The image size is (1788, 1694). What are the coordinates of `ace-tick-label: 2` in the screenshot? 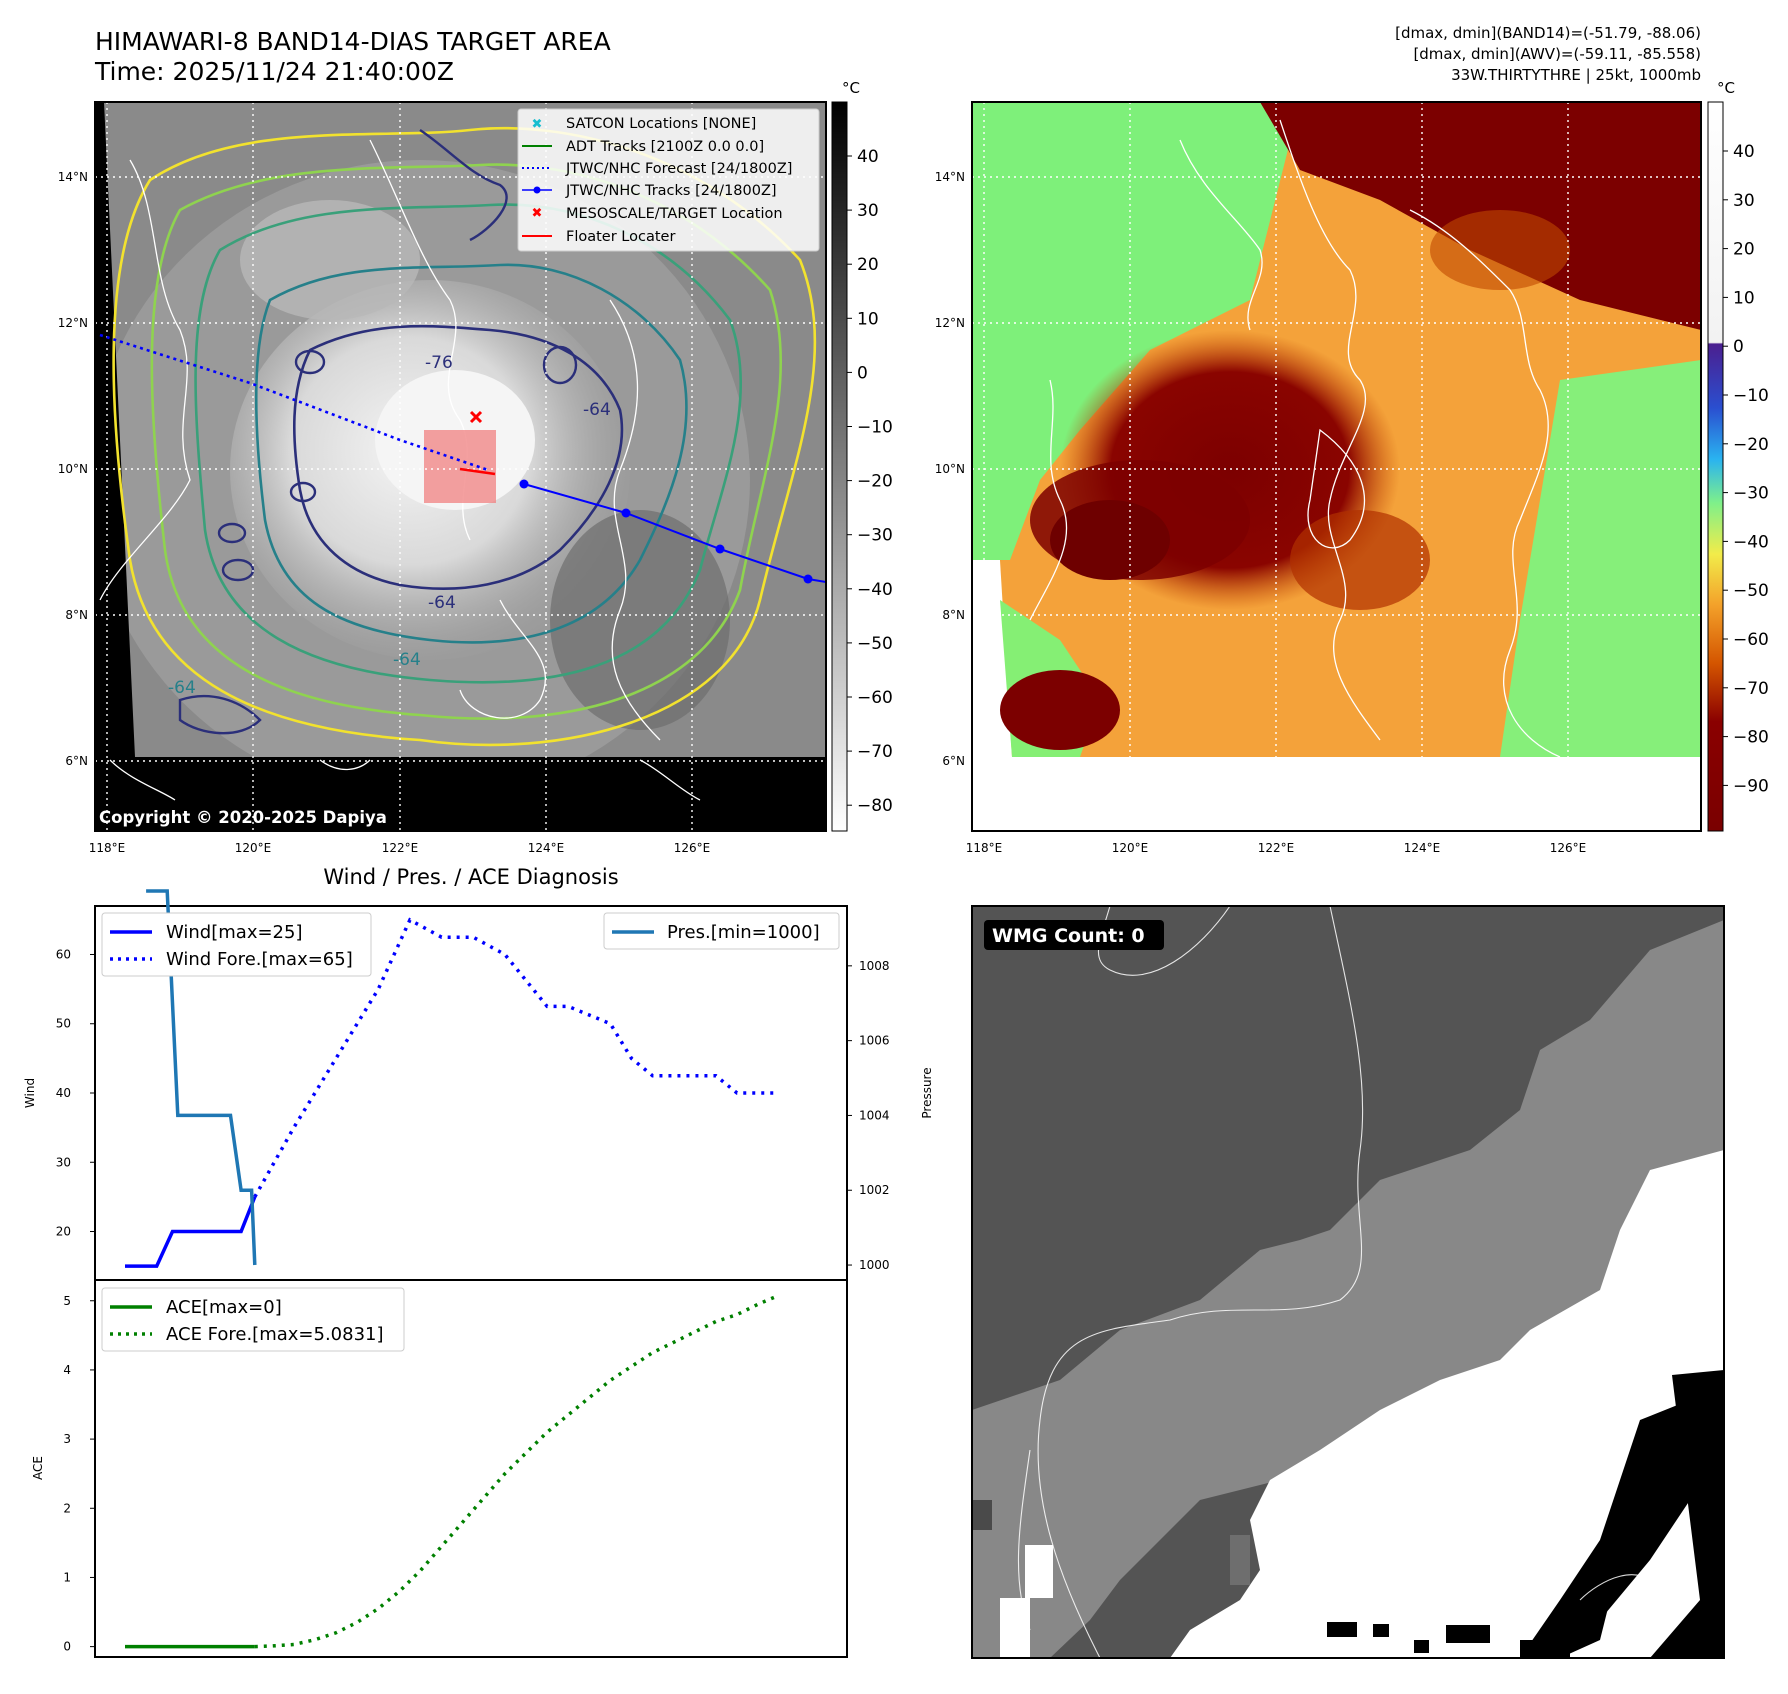 It's located at (67, 1508).